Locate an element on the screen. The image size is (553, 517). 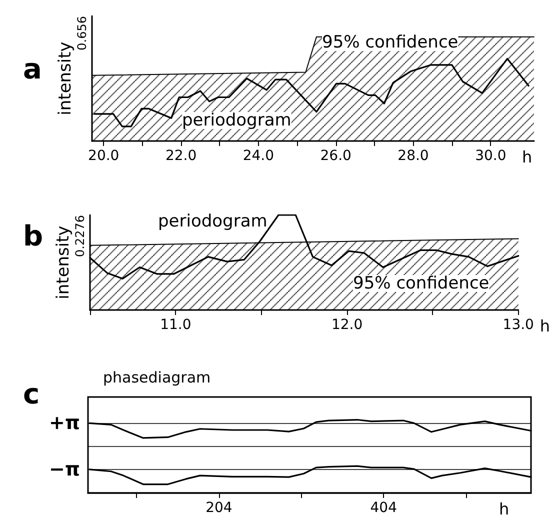
x-tick-label: 12.0 is located at coordinates (347, 325).